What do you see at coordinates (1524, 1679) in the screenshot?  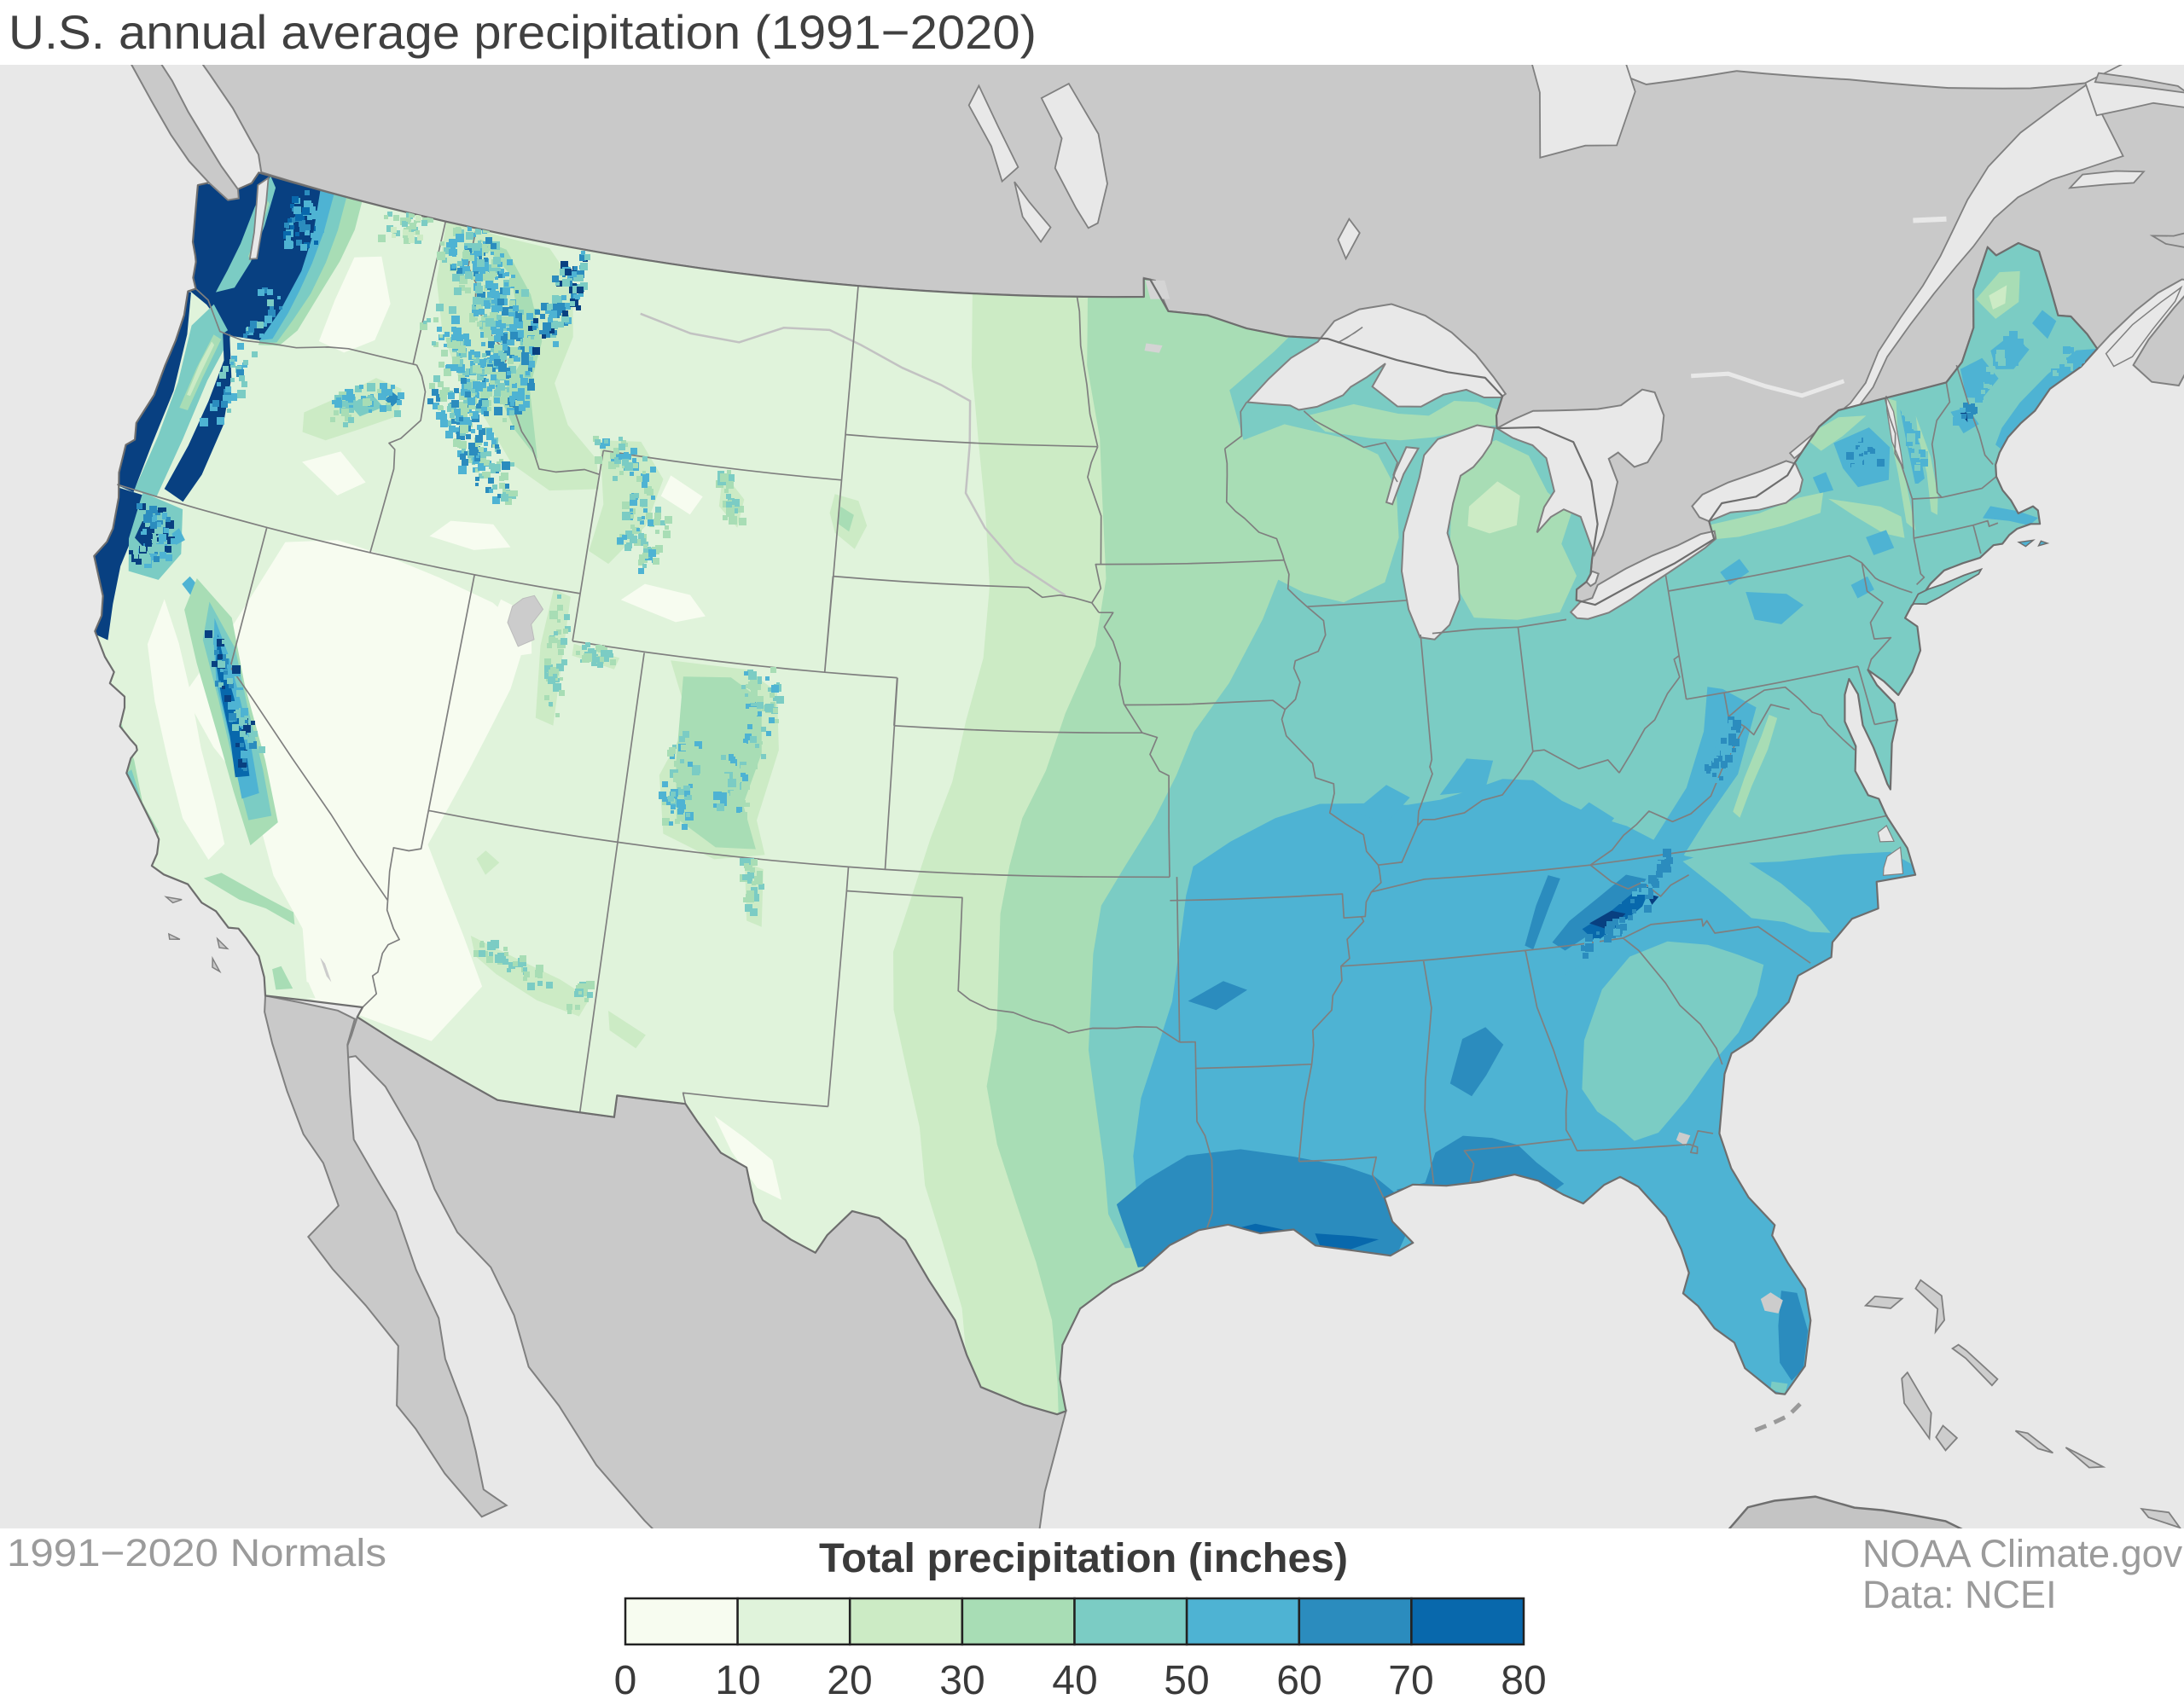 I see `svg-text: 80` at bounding box center [1524, 1679].